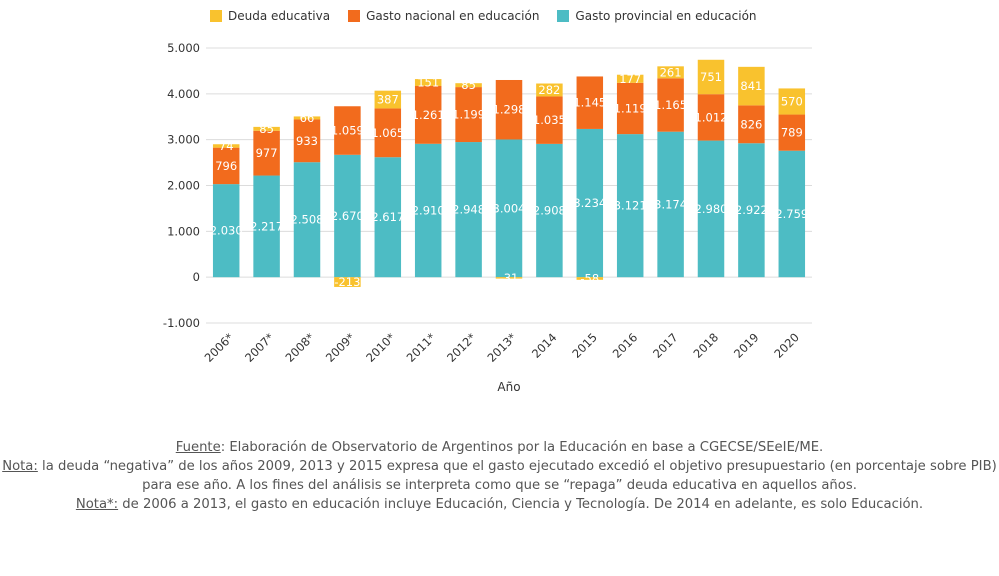  I want to click on x-tick-label: 2011*, so click(421, 347).